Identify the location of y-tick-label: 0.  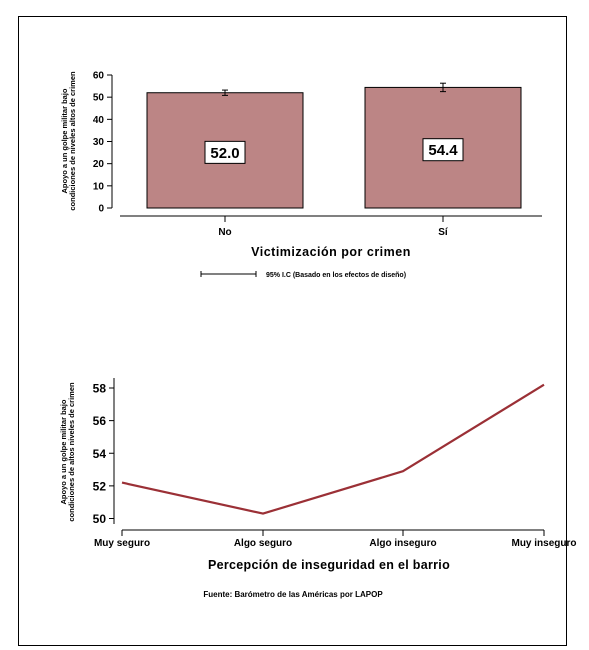
(101, 209).